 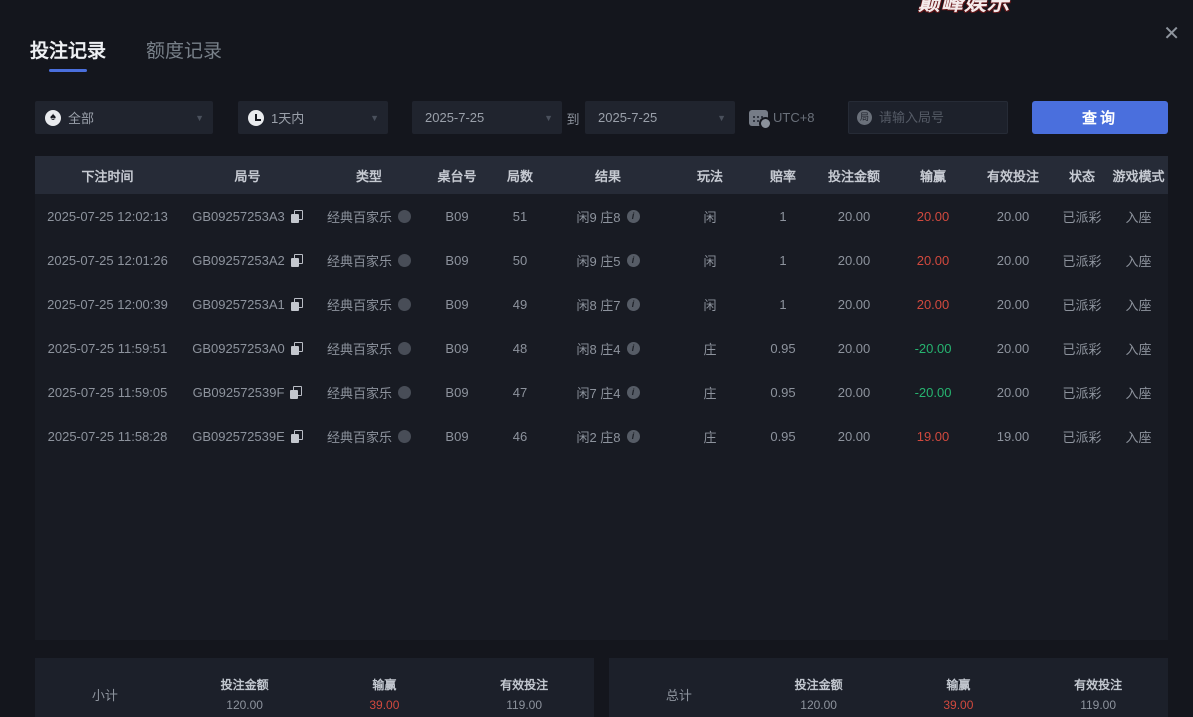 I want to click on active-tab-underline, so click(x=68, y=70).